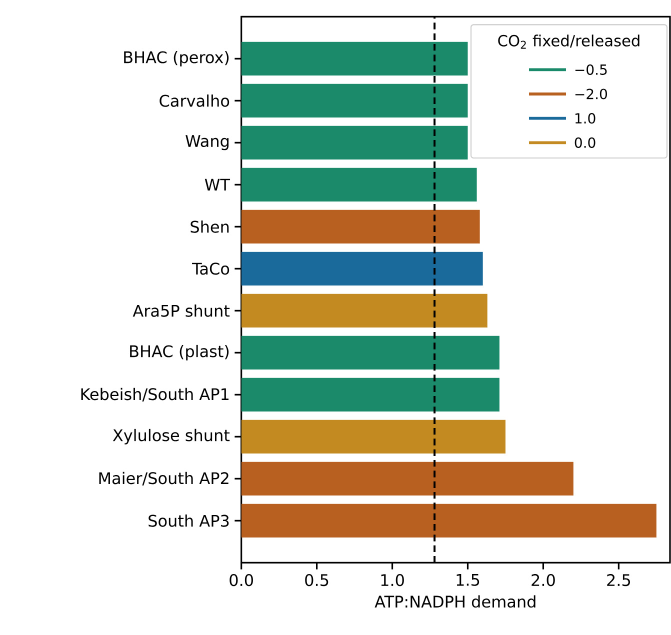 The width and height of the screenshot is (671, 635). I want to click on legend-label: 0.0, so click(585, 142).